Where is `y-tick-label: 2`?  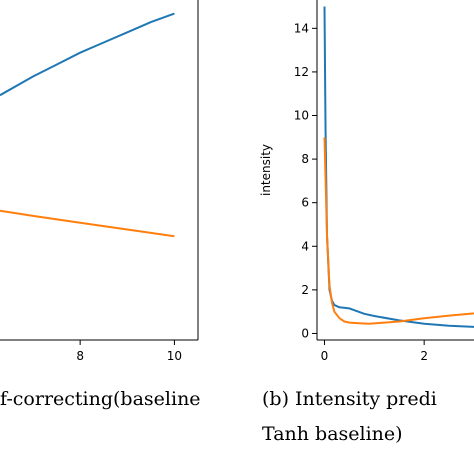
y-tick-label: 2 is located at coordinates (305, 290).